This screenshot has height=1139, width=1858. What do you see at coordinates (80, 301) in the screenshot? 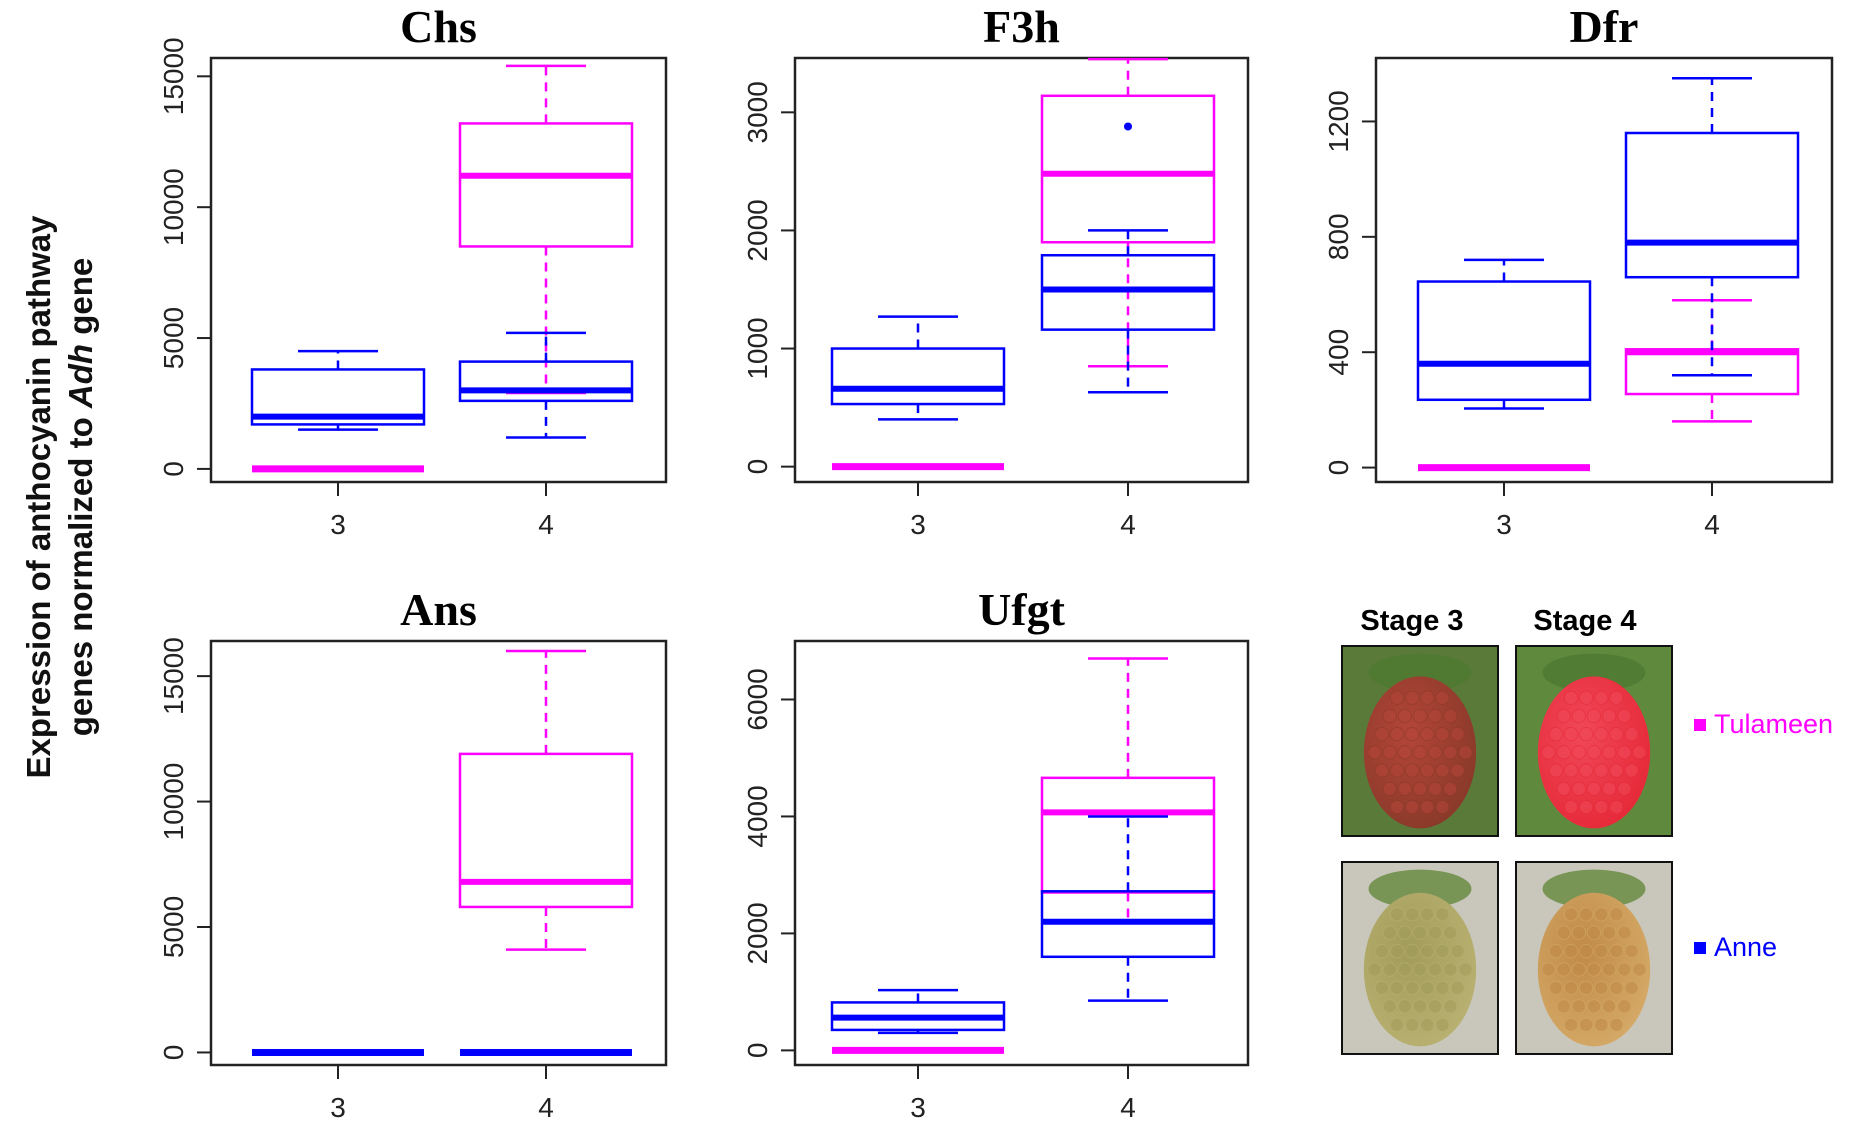
I see `y-axis-label-line-2-post: gene` at bounding box center [80, 301].